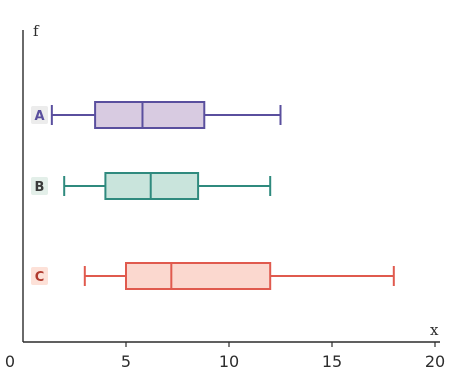 Image resolution: width=463 pixels, height=374 pixels. Describe the element at coordinates (332, 361) in the screenshot. I see `x-tick-label: 15` at that location.